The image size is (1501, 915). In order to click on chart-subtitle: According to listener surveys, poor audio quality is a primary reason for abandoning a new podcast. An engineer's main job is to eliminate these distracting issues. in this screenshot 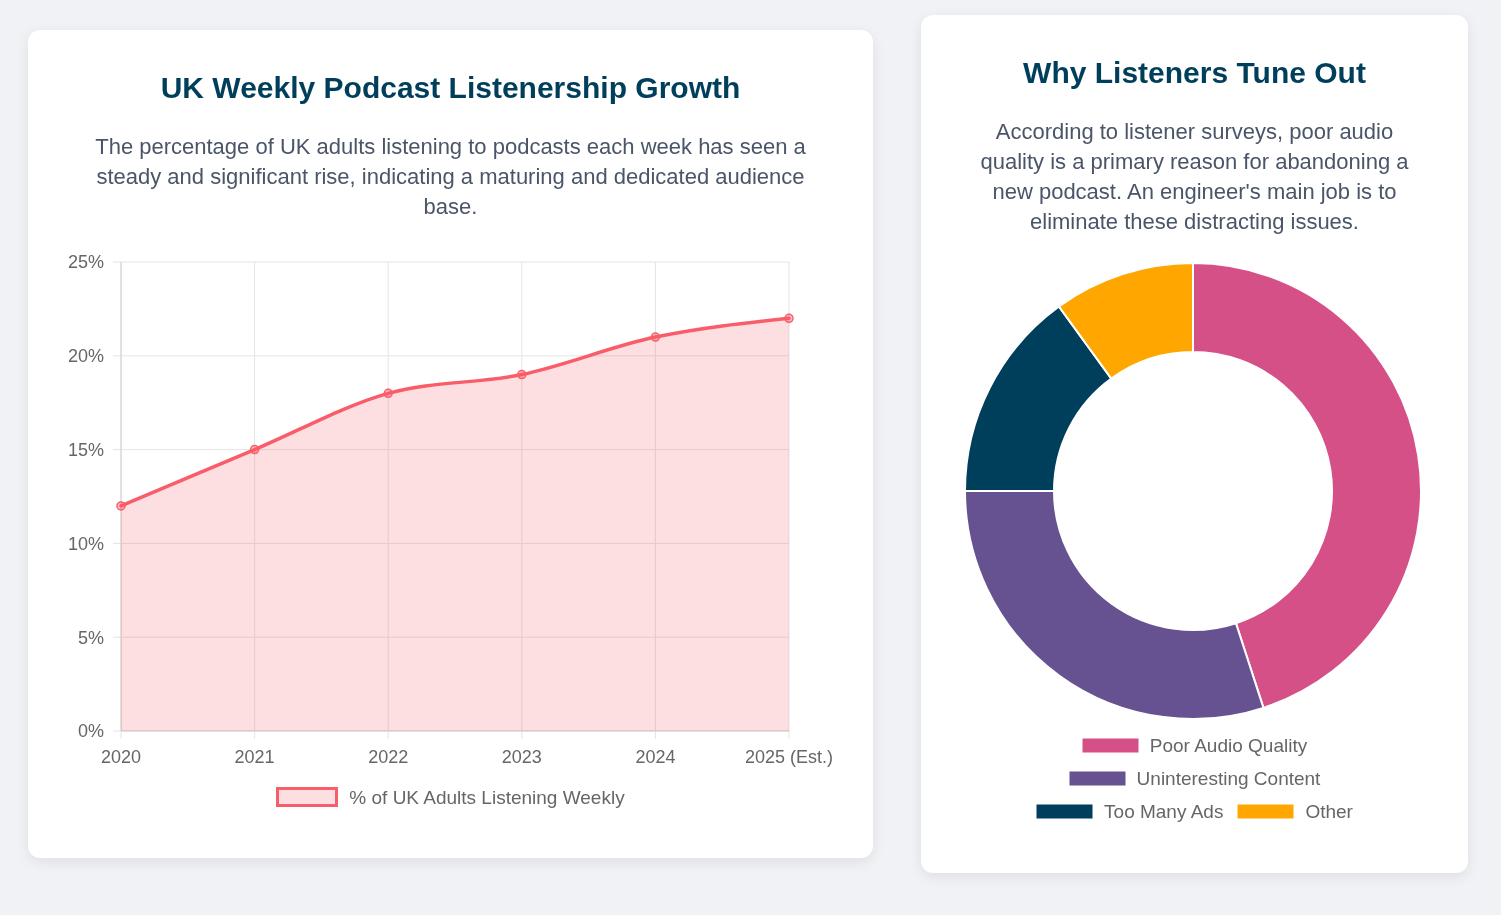, I will do `click(1194, 177)`.